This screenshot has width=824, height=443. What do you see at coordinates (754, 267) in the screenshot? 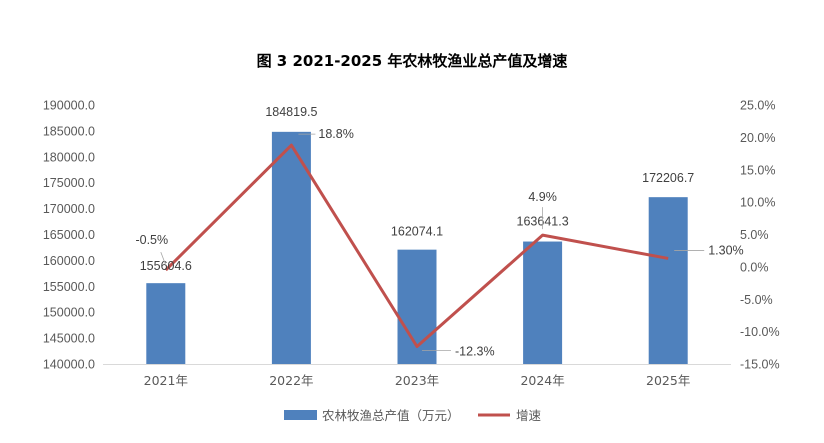
I see `right-axis-tick-label: 0.0%` at bounding box center [754, 267].